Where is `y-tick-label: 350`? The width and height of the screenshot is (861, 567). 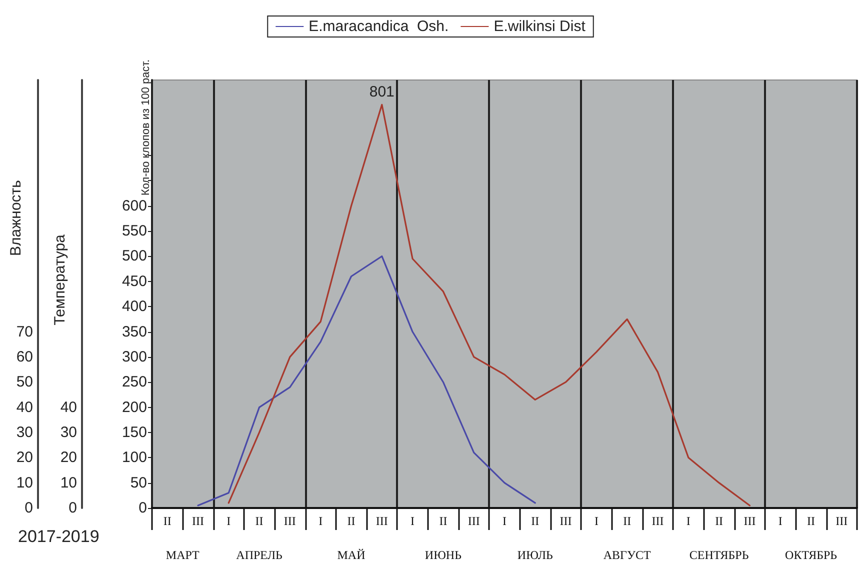 y-tick-label: 350 is located at coordinates (134, 331).